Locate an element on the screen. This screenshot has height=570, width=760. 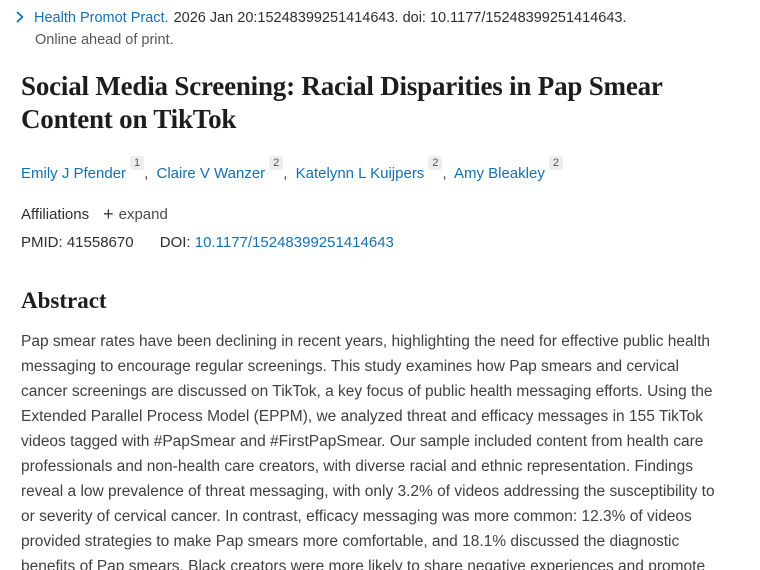
plus-icon: + is located at coordinates (108, 214).